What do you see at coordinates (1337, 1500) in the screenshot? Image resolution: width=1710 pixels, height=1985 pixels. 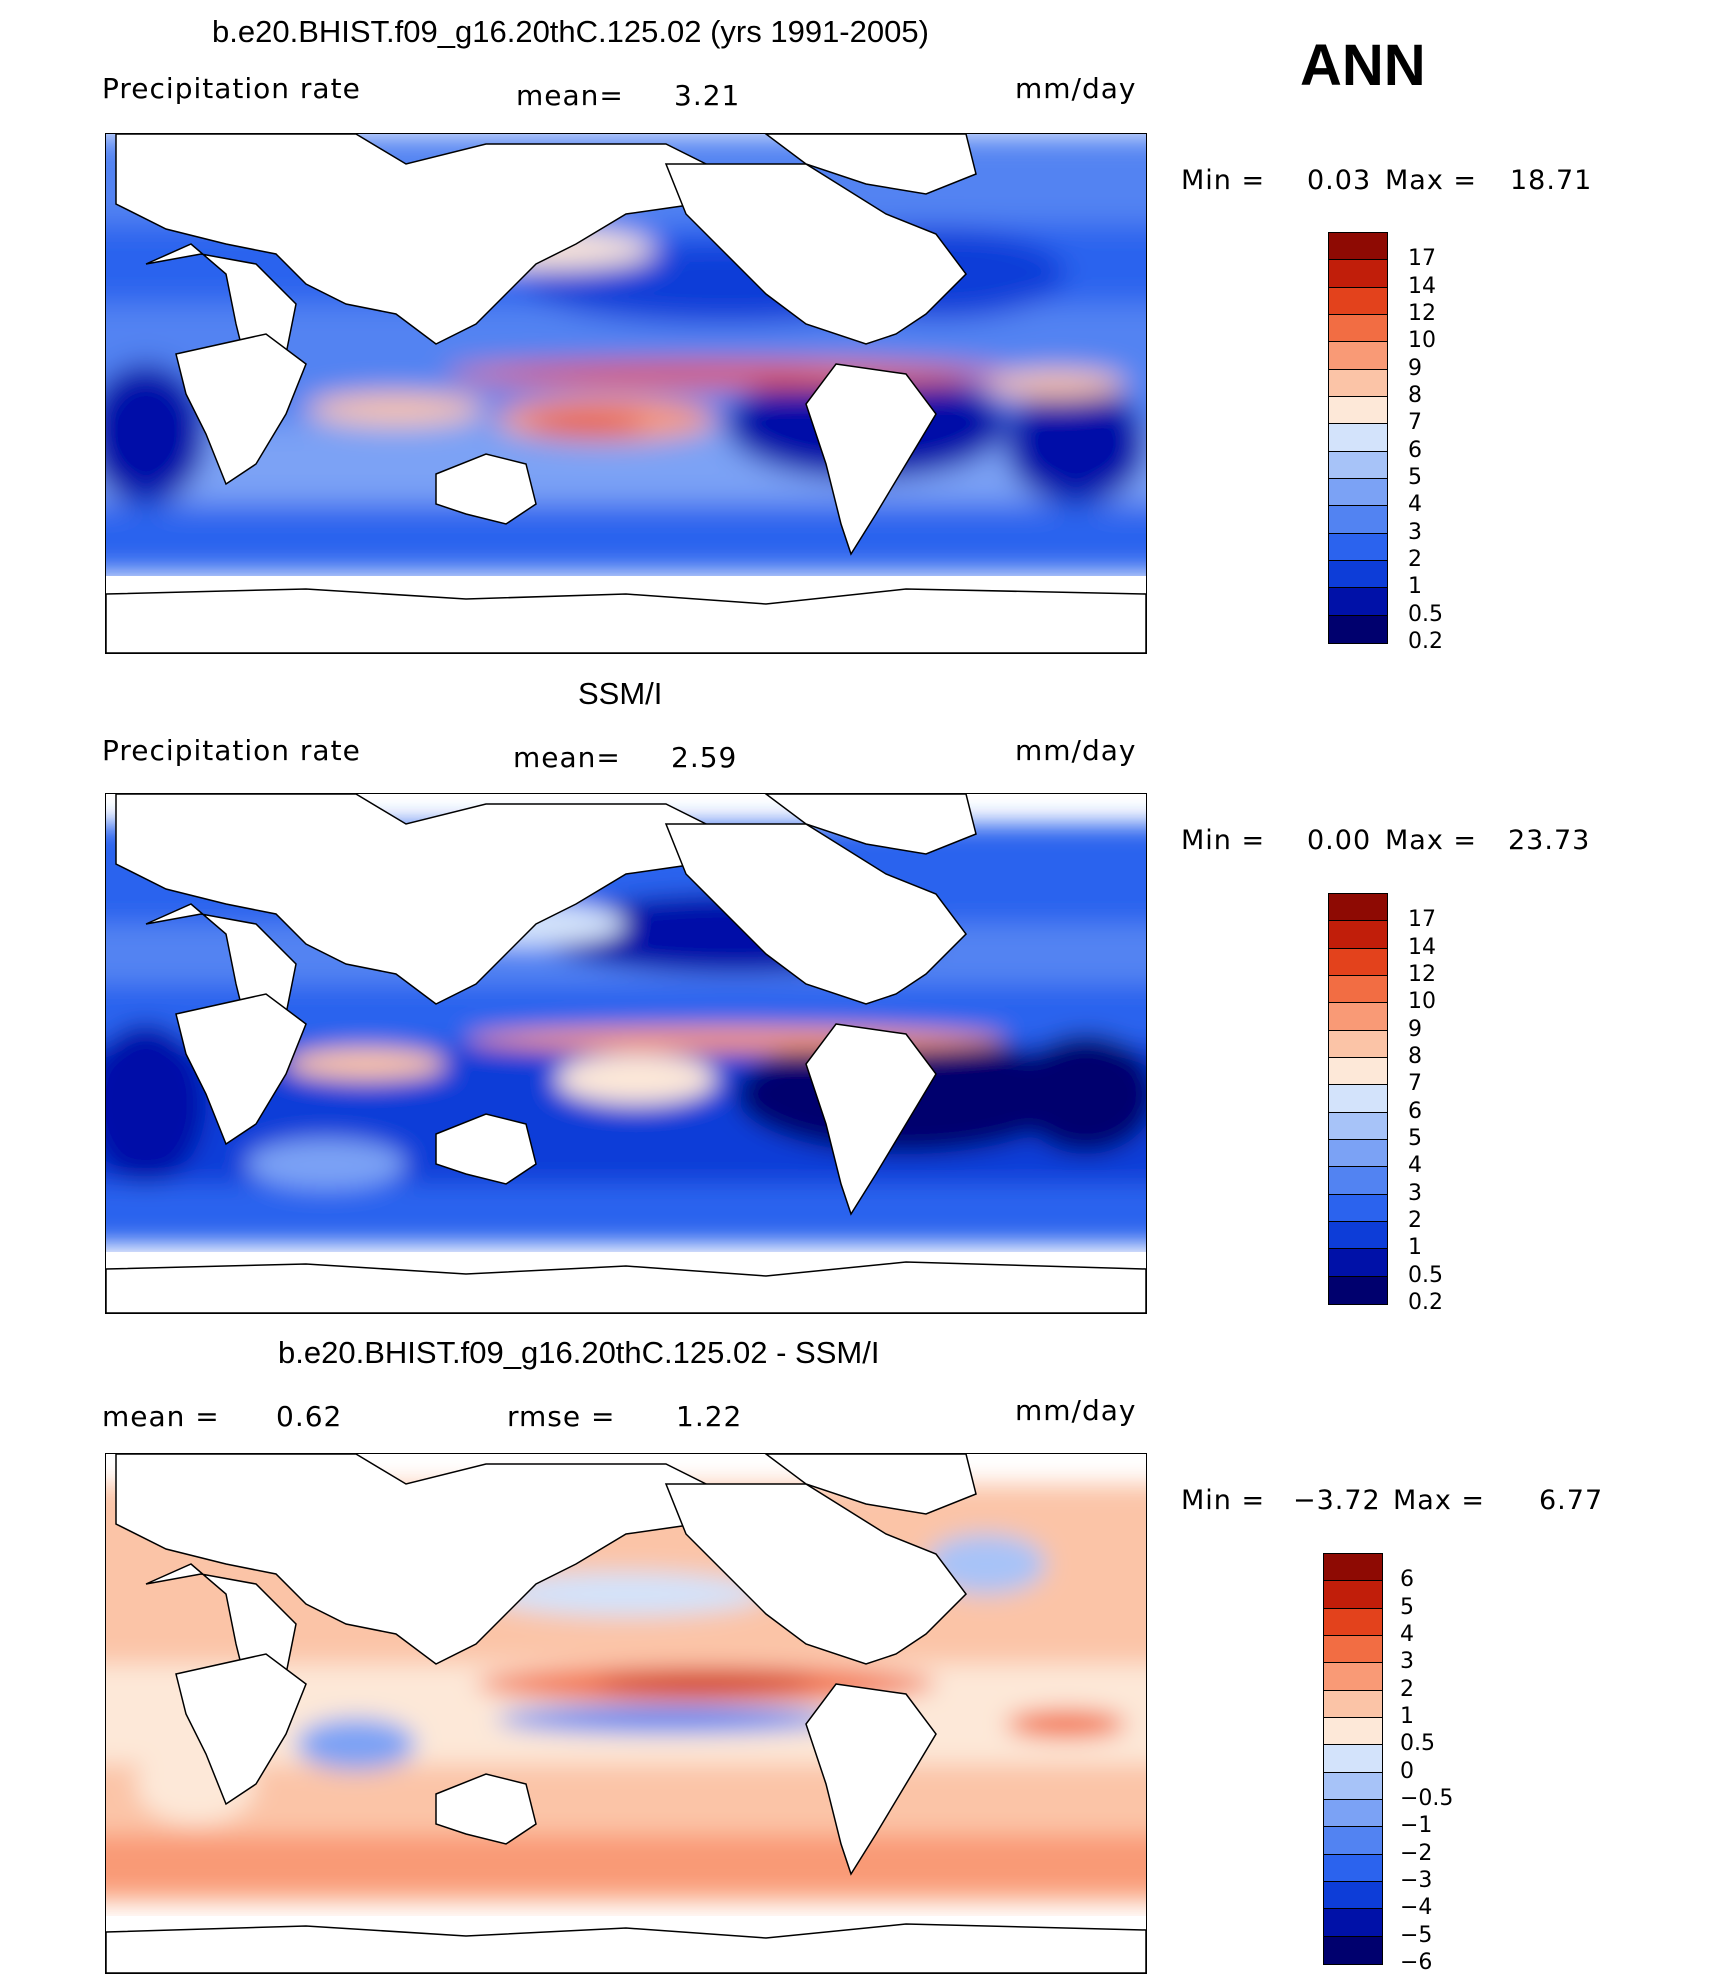 I see `panel3-min-value: −3.72` at bounding box center [1337, 1500].